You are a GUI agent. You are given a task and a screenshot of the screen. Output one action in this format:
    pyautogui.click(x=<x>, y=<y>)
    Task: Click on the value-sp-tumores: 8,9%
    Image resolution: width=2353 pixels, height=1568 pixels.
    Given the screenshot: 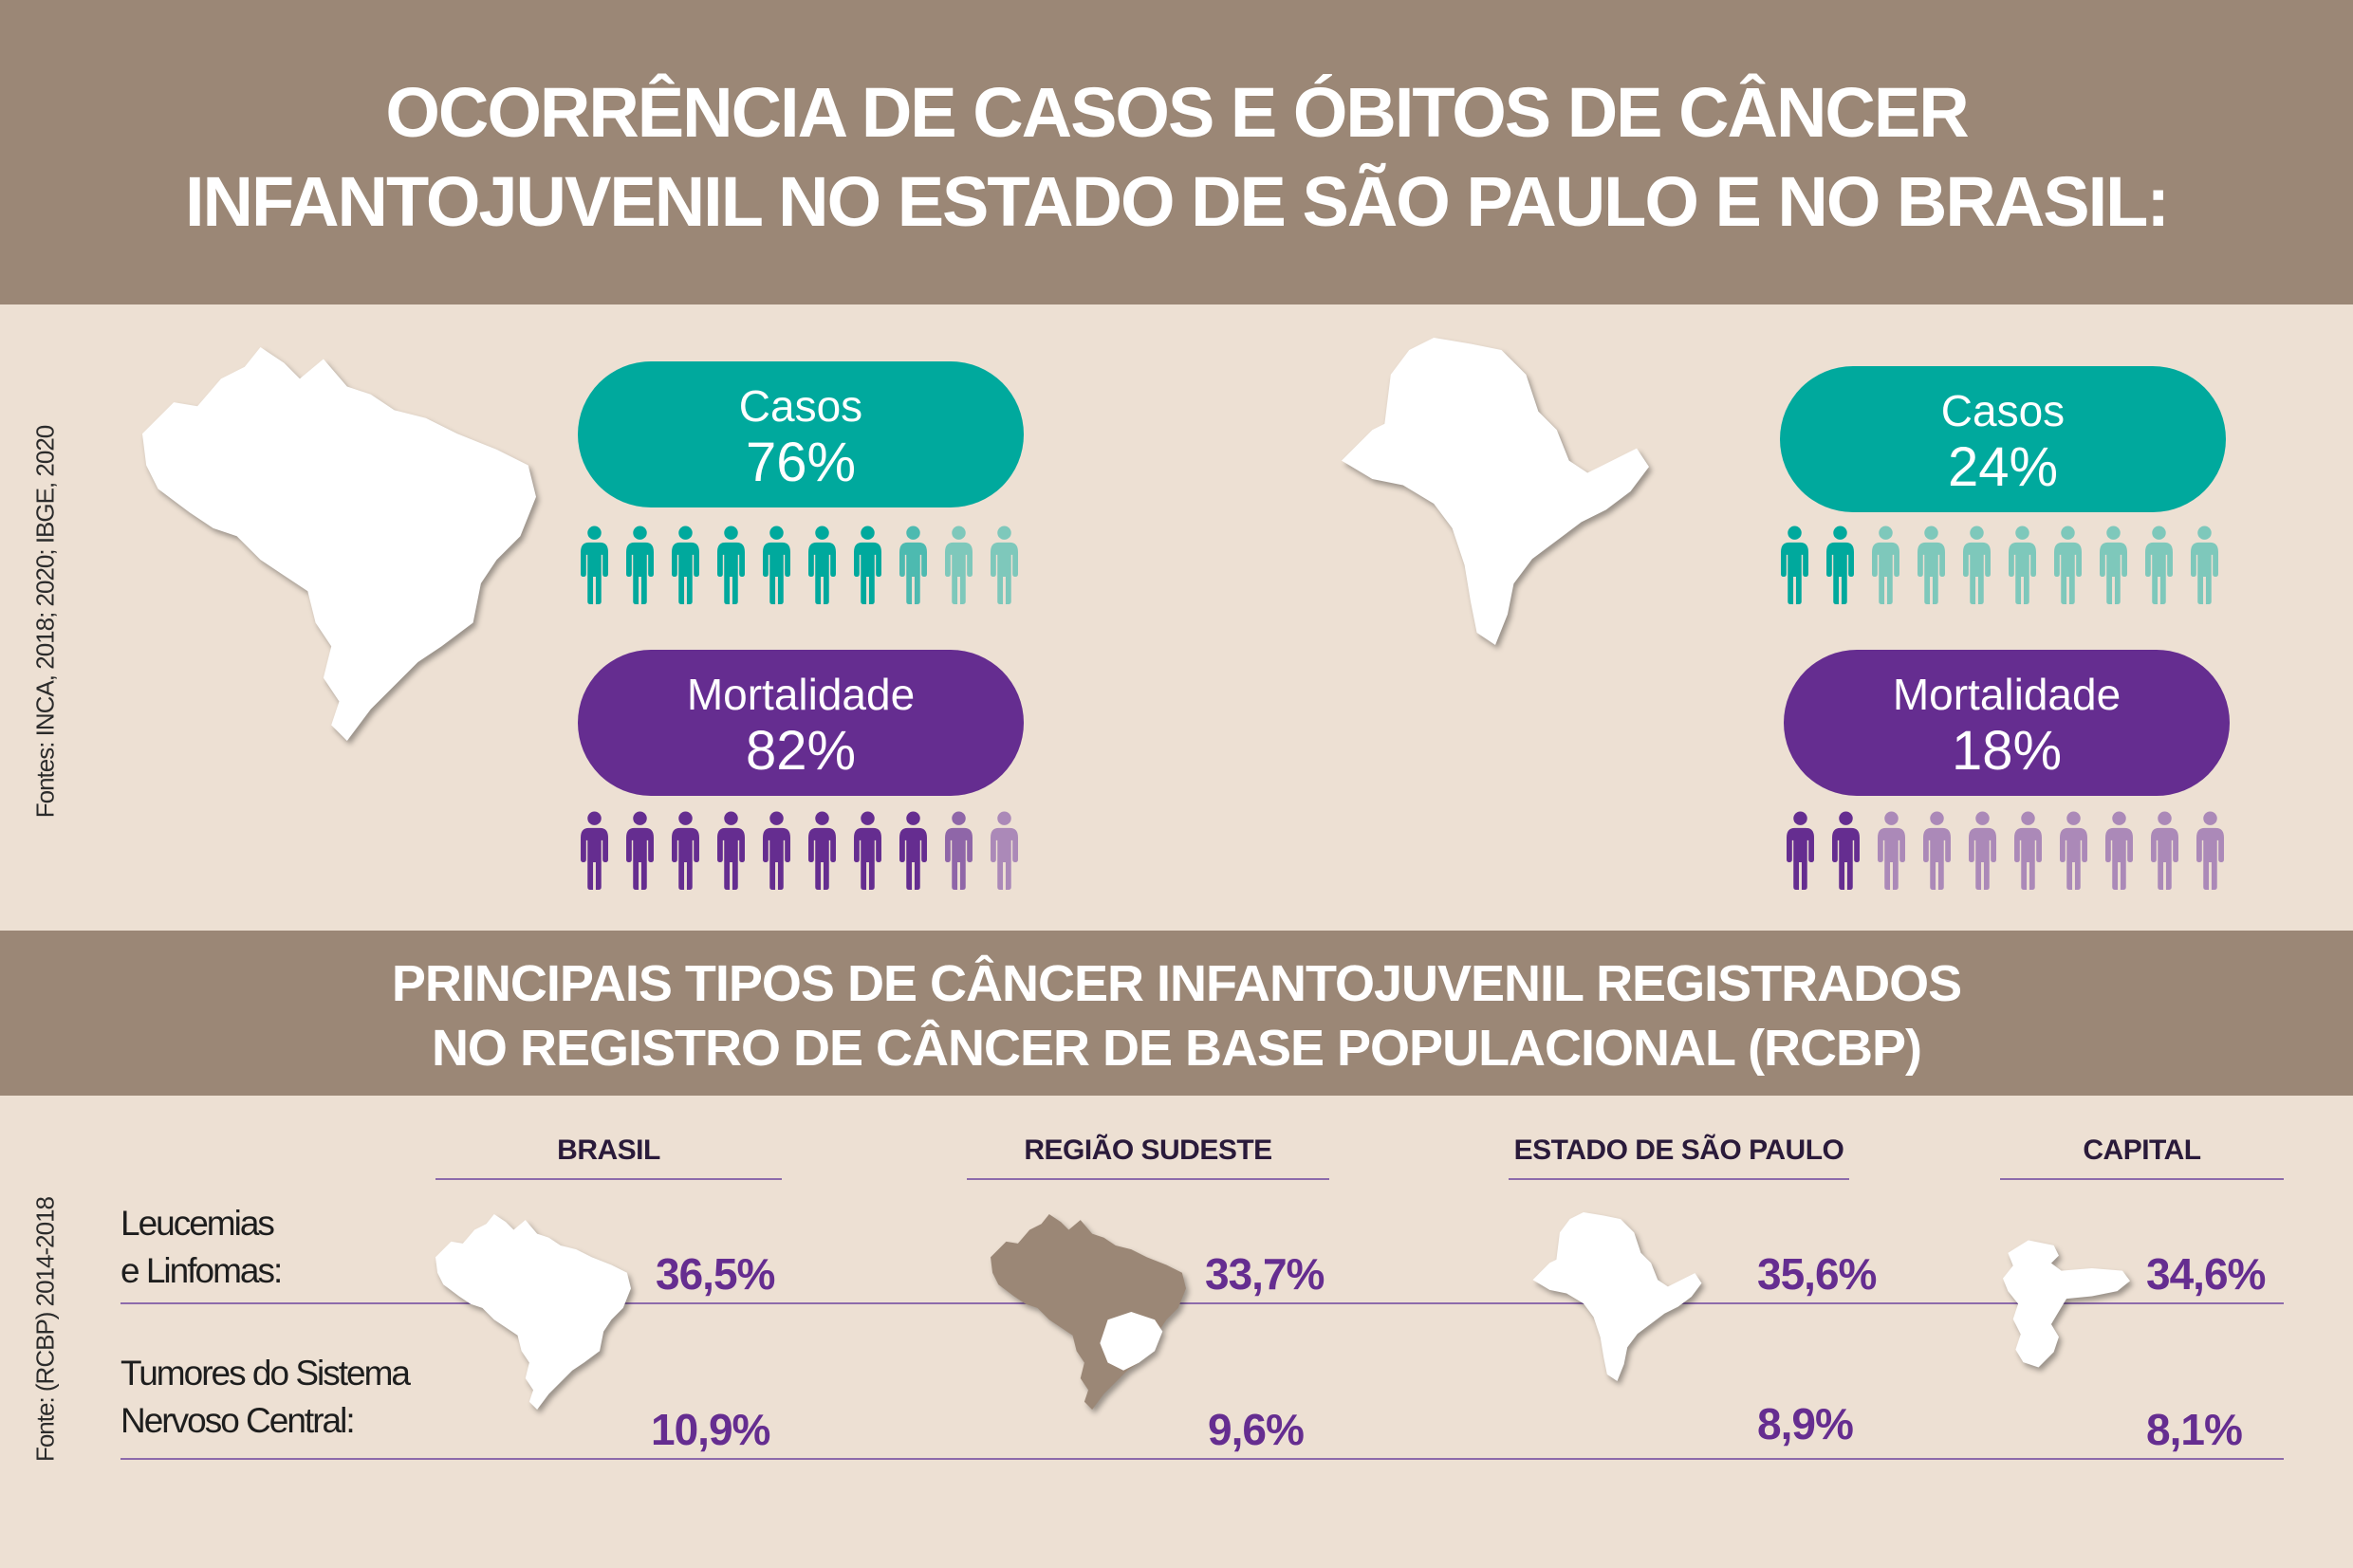 What is the action you would take?
    pyautogui.click(x=1806, y=1424)
    